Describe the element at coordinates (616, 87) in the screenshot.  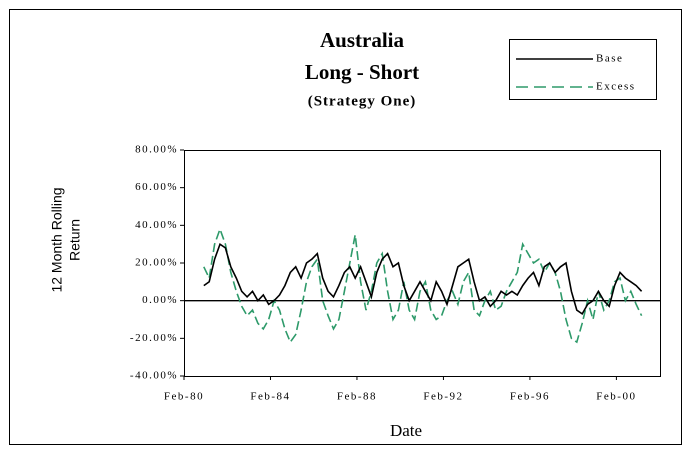
I see `legend-label: Excess` at that location.